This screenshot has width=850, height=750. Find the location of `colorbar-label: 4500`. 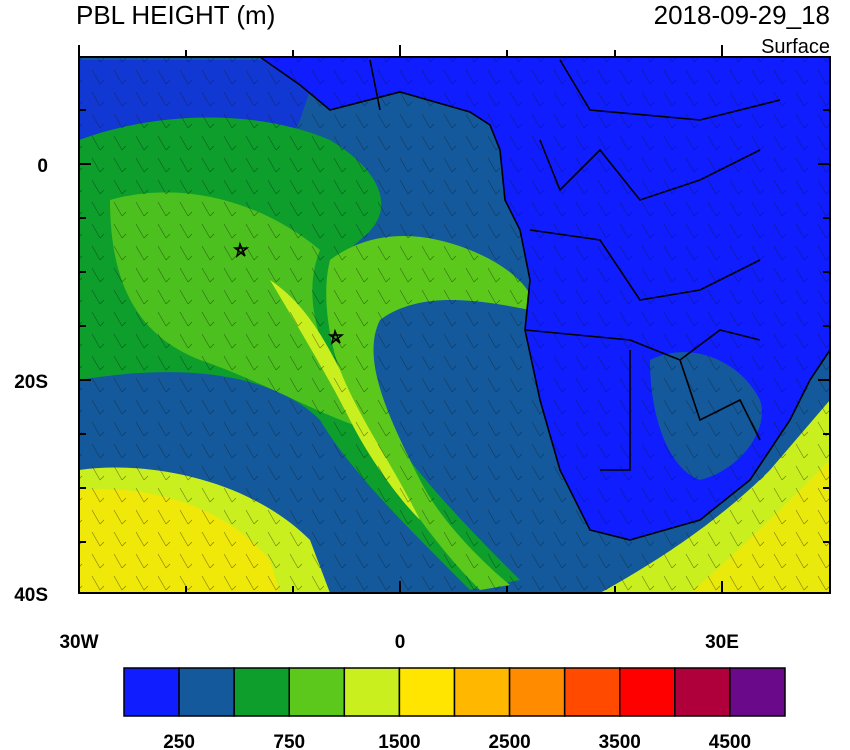

colorbar-label: 4500 is located at coordinates (730, 741).